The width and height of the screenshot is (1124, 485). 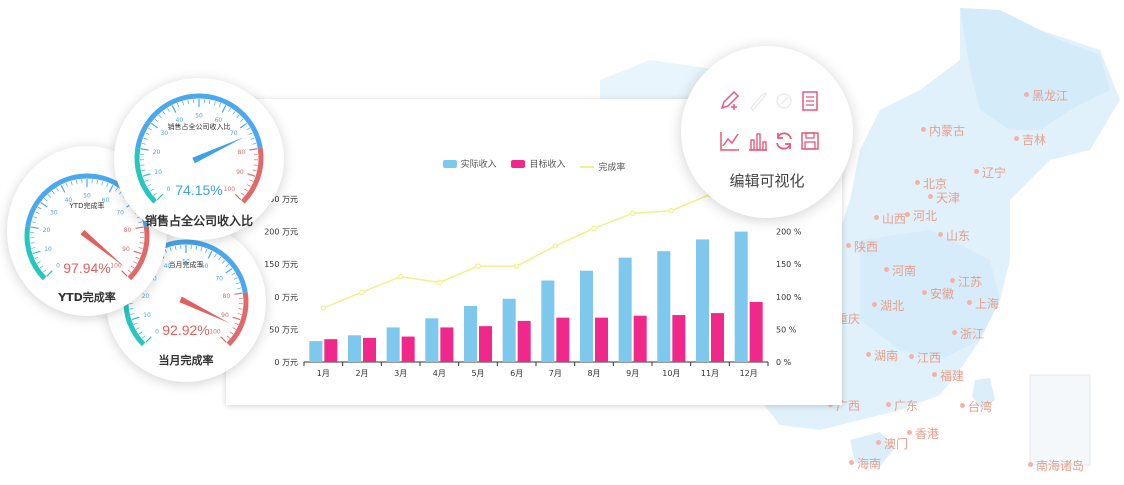 I want to click on province-label: 湖南, so click(x=886, y=355).